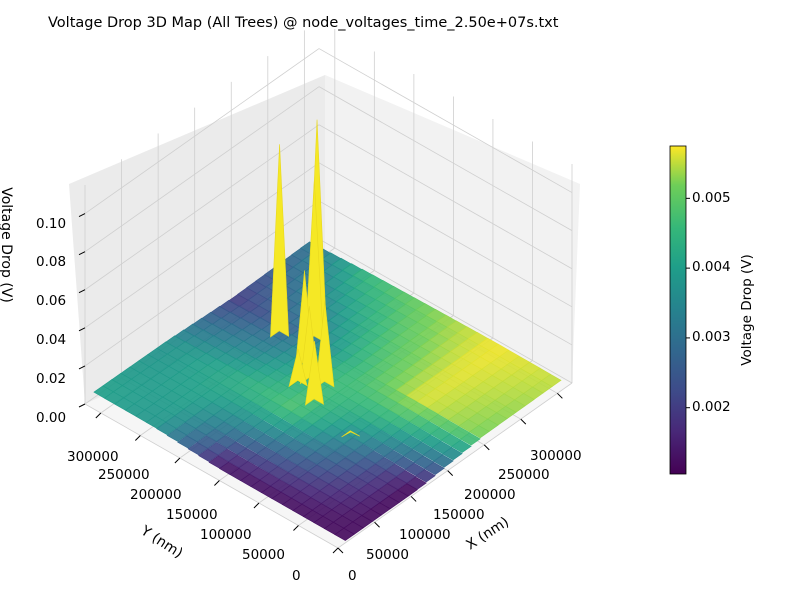 The image size is (800, 600). I want to click on y-tick-label: 250000, so click(124, 475).